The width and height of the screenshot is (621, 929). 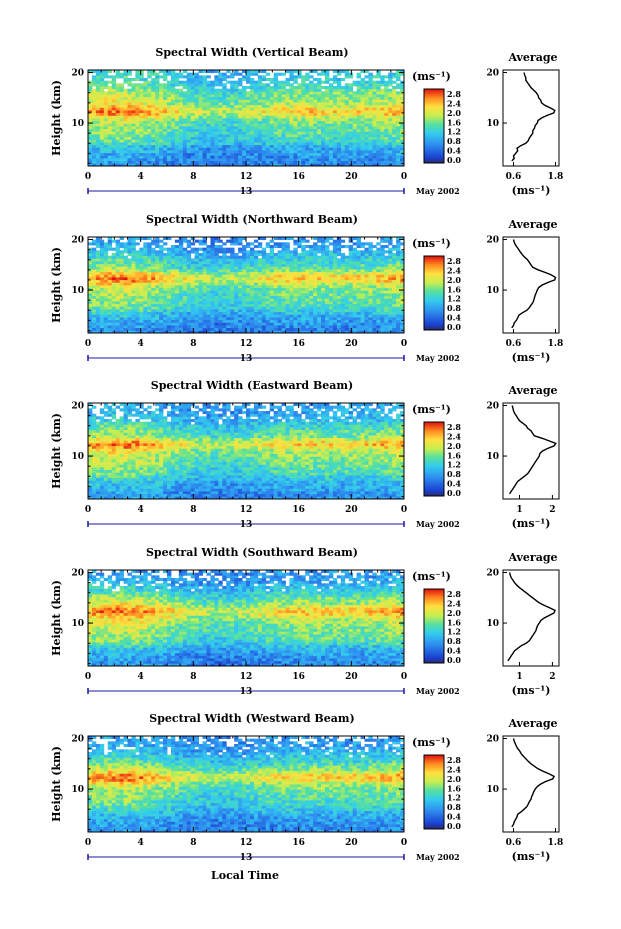 What do you see at coordinates (454, 151) in the screenshot?
I see `colorbar-tick-label: 0.4` at bounding box center [454, 151].